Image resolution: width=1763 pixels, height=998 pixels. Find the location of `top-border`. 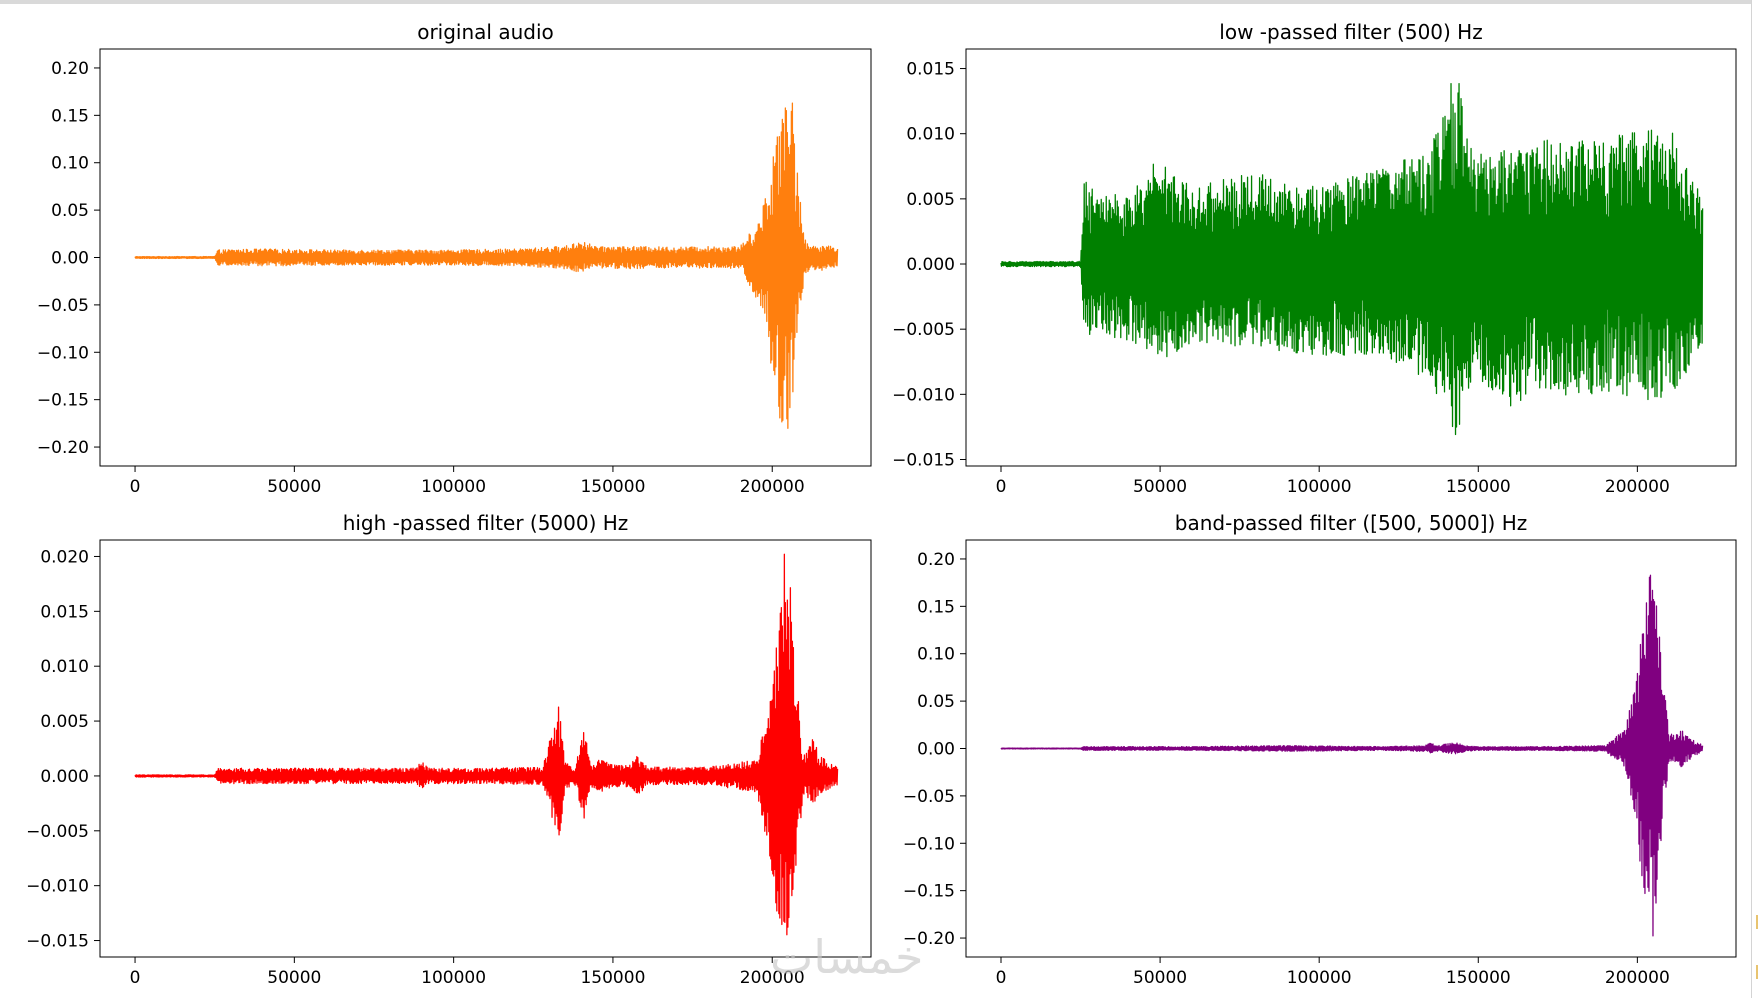

top-border is located at coordinates (881, 2).